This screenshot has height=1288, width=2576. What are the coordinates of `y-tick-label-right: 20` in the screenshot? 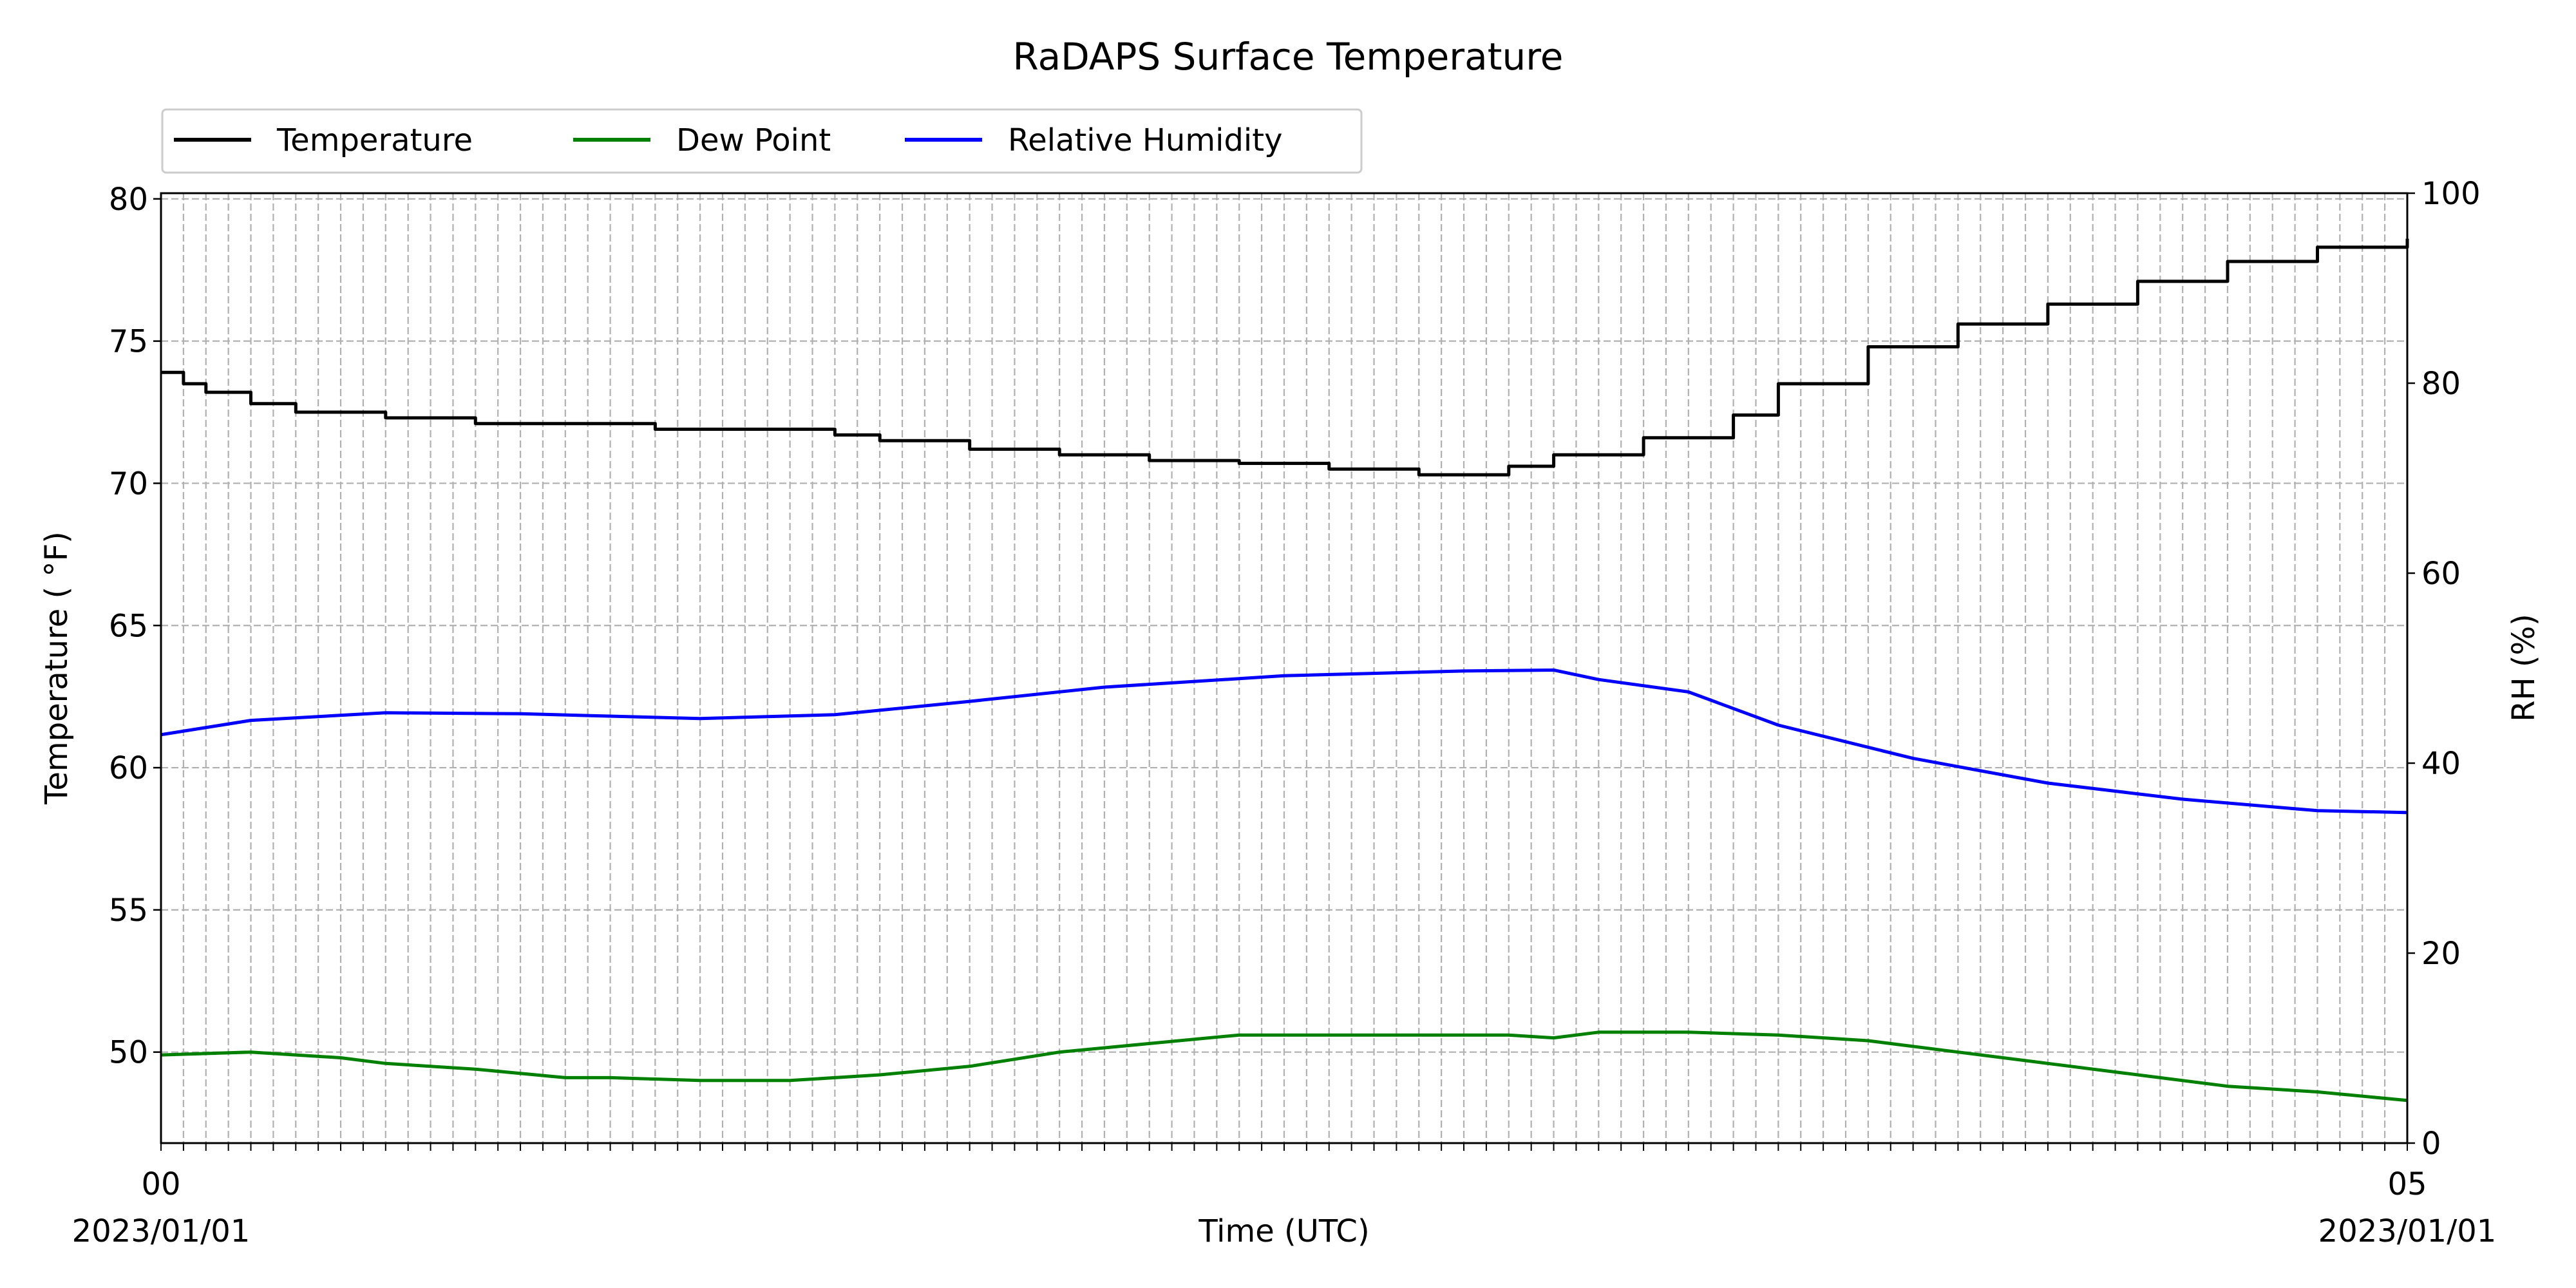 It's located at (2441, 954).